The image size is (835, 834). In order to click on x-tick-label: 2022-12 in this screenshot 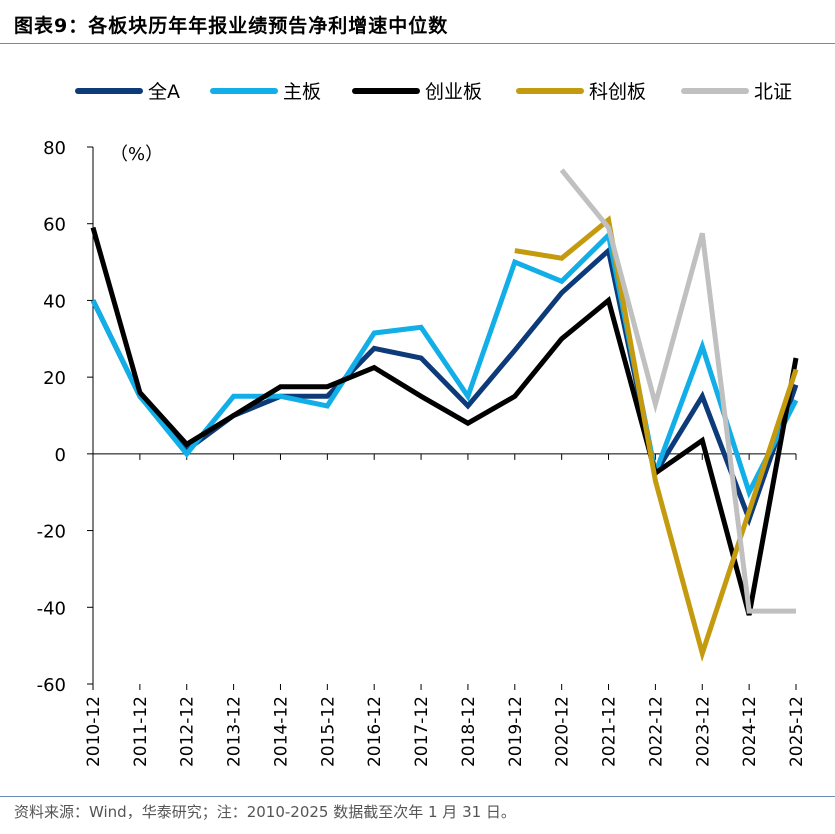, I will do `click(656, 731)`.